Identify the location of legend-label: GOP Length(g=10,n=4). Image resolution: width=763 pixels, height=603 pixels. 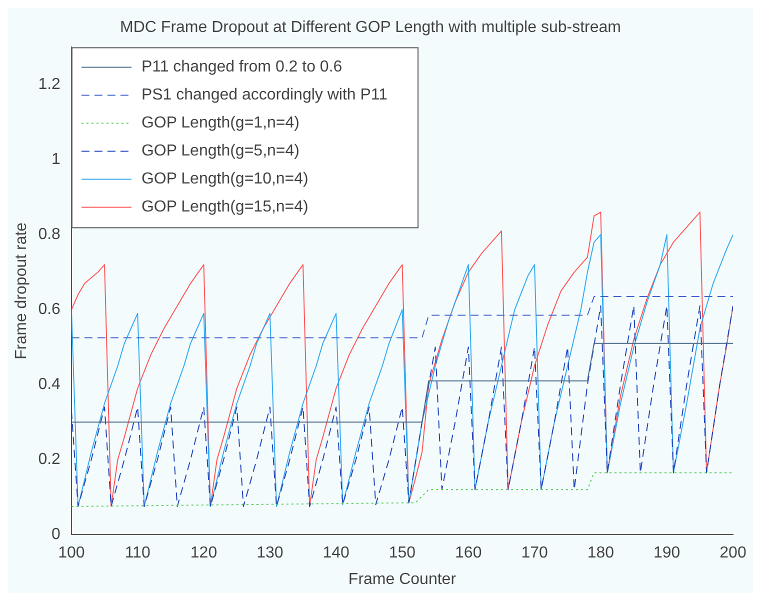
(224, 179).